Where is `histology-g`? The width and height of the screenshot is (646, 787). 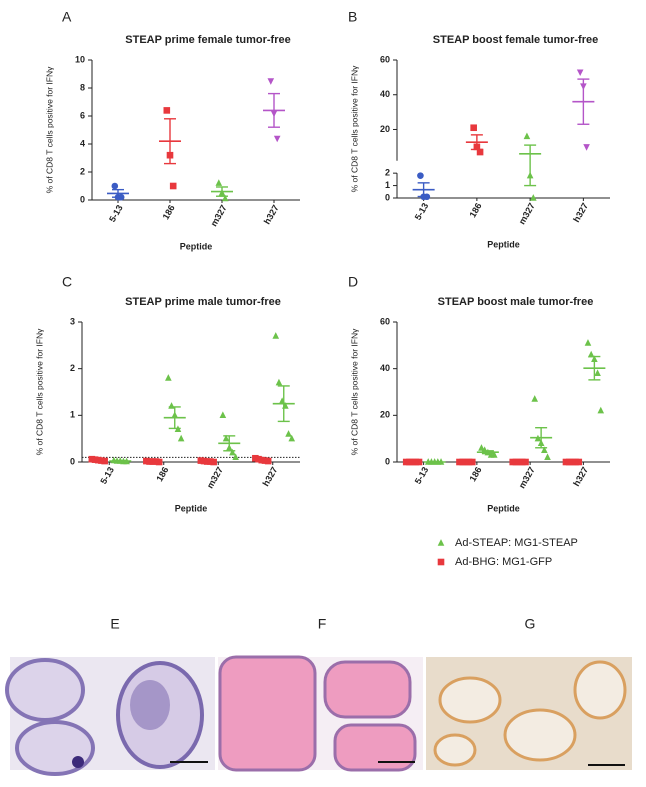
histology-g is located at coordinates (529, 713).